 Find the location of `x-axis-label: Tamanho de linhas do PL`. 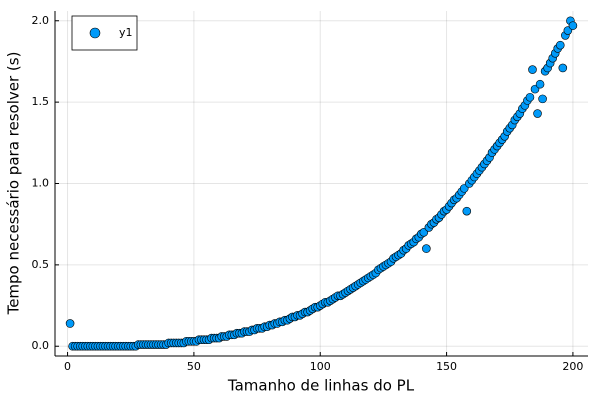

x-axis-label: Tamanho de linhas do PL is located at coordinates (321, 386).